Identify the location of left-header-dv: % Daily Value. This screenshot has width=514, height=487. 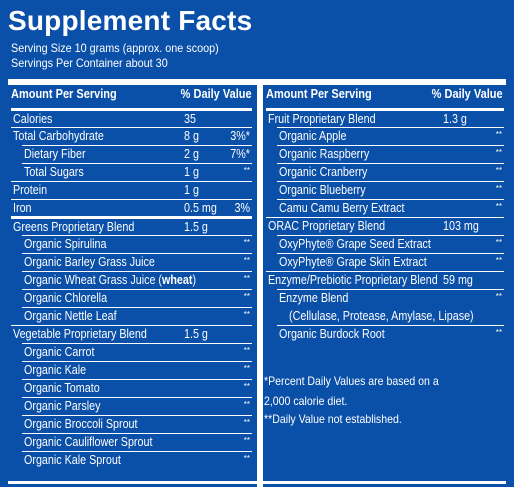
(216, 94).